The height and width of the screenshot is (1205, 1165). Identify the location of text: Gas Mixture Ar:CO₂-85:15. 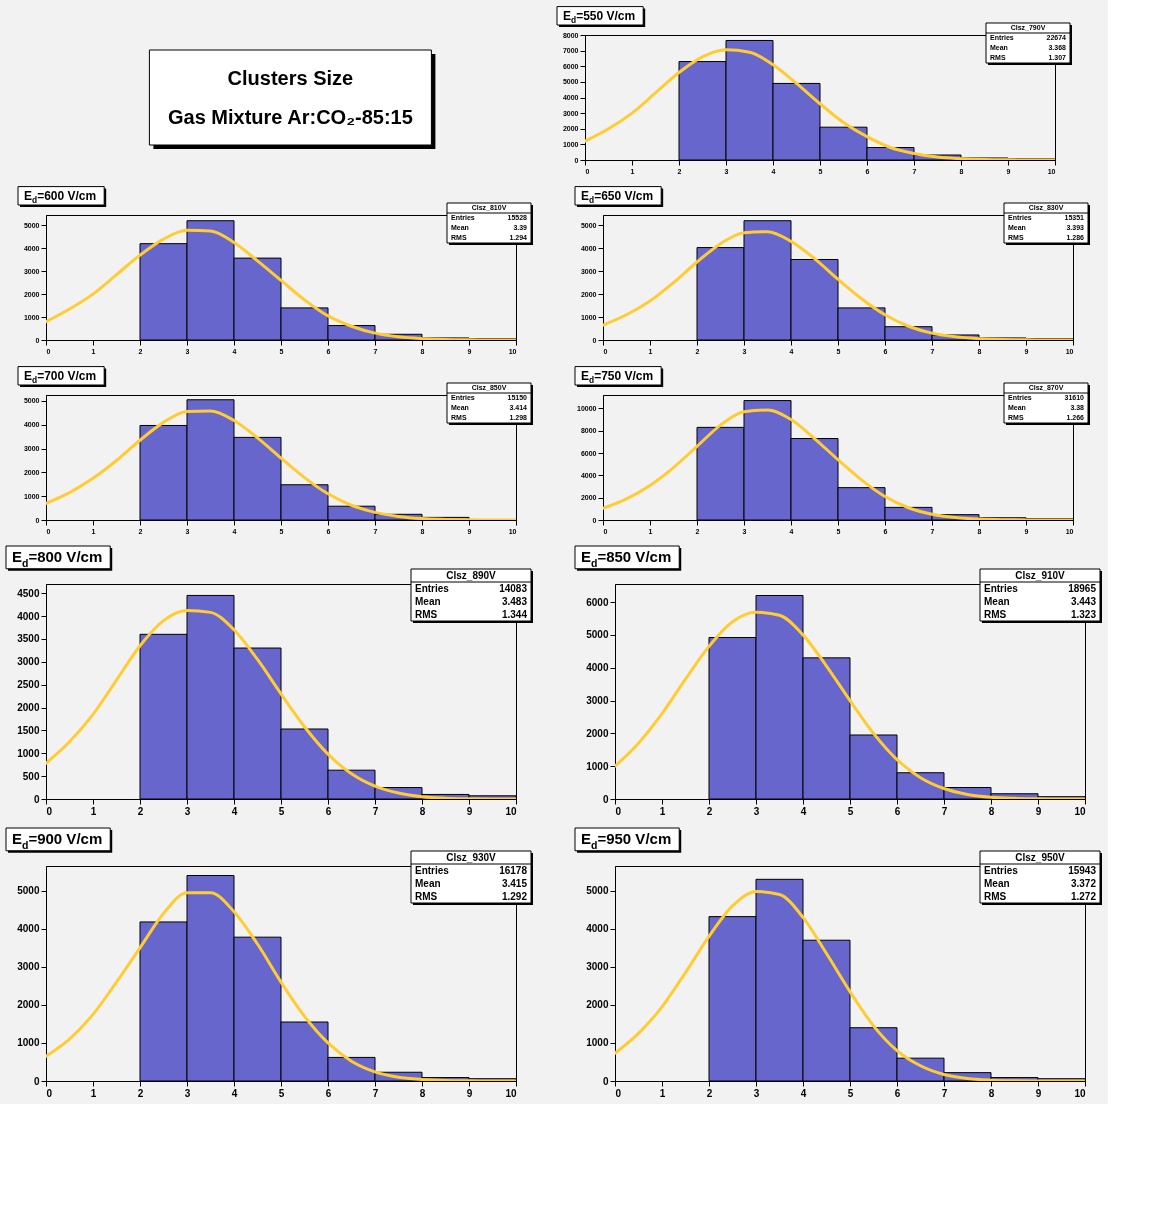
(290, 117).